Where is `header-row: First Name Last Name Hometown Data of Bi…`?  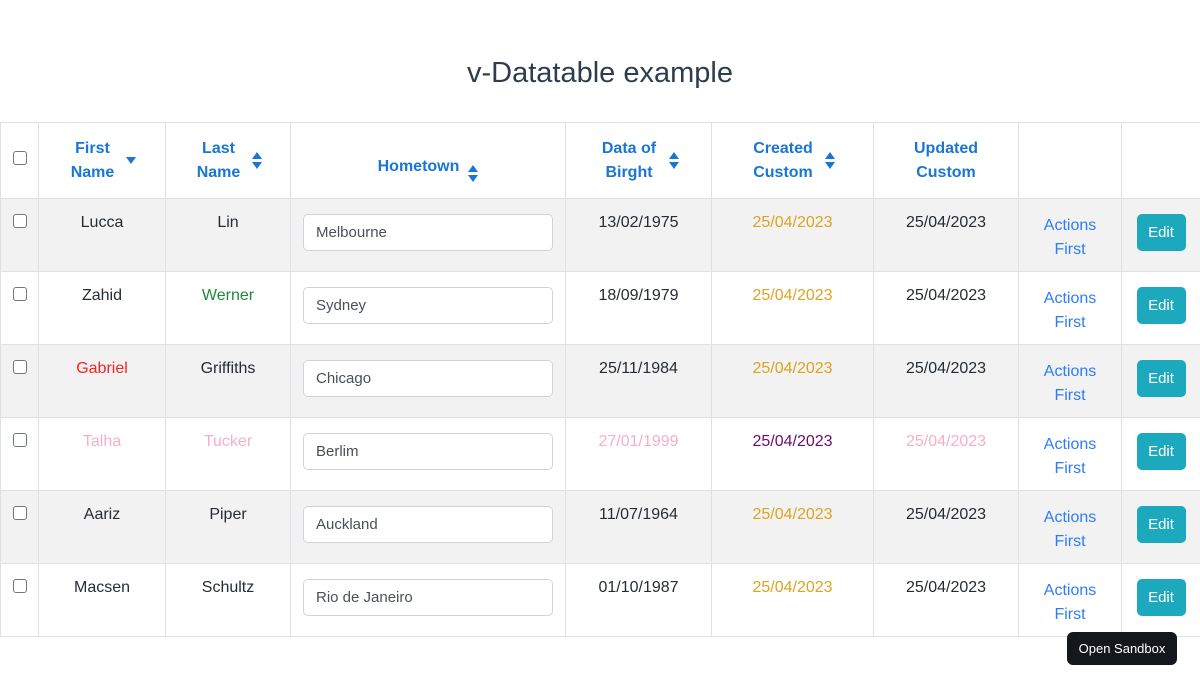 header-row: First Name Last Name Hometown Data of Bi… is located at coordinates (600, 161).